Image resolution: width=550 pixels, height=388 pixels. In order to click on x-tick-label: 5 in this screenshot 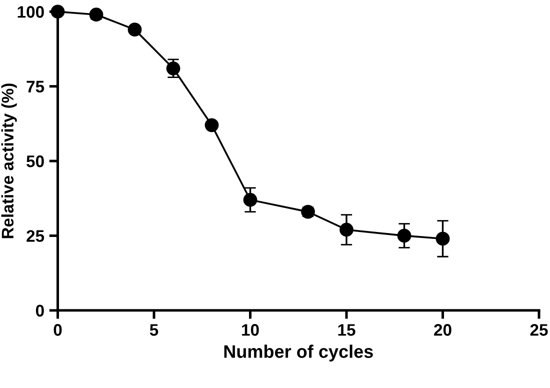, I will do `click(154, 330)`.